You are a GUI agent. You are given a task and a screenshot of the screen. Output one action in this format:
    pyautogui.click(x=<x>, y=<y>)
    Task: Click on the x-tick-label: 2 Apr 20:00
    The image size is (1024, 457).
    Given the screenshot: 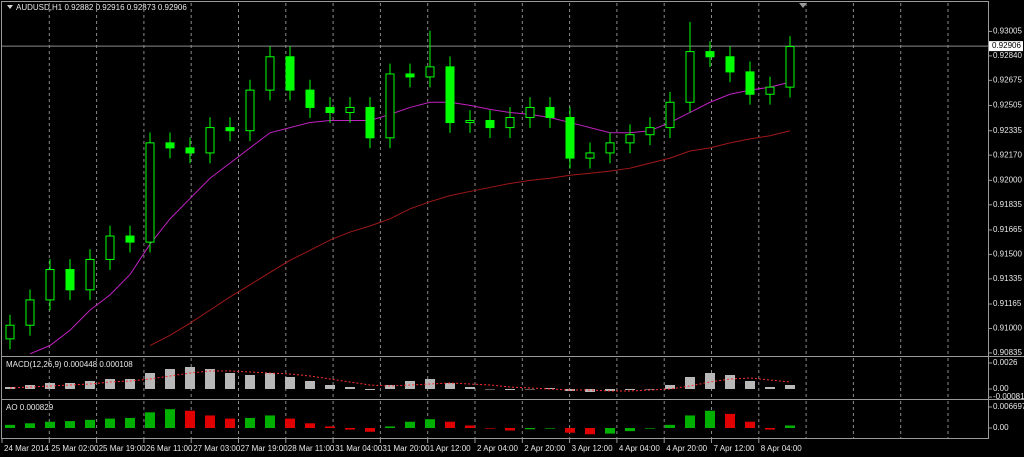 What is the action you would take?
    pyautogui.click(x=544, y=448)
    